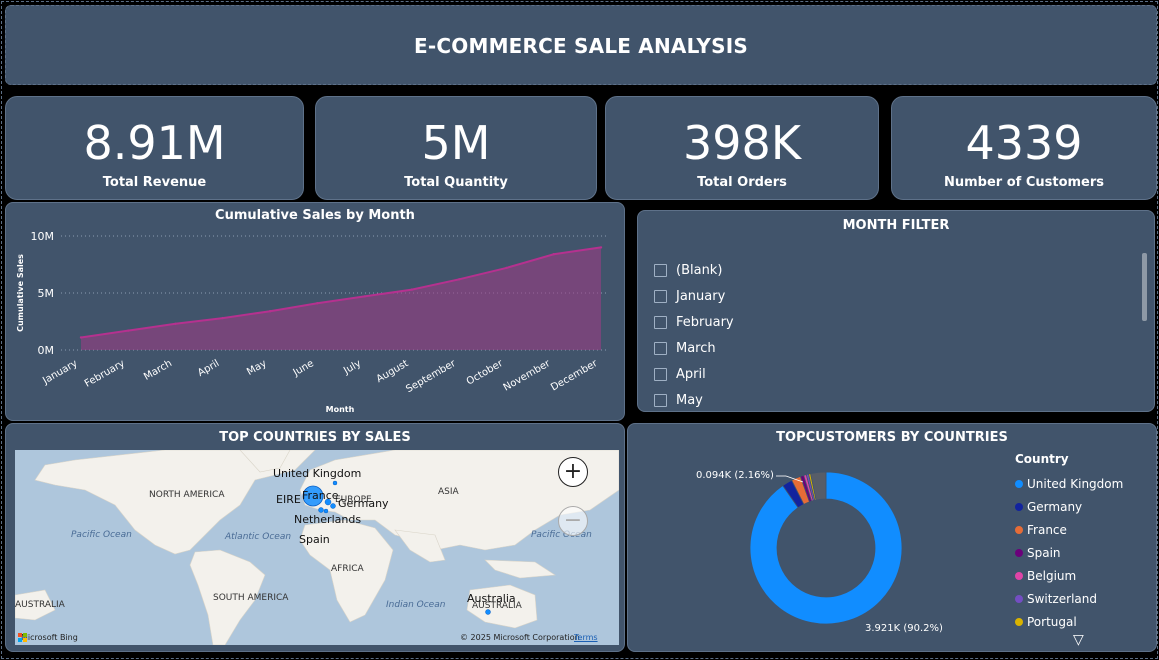  I want to click on legend-item: Belgium, so click(1069, 575).